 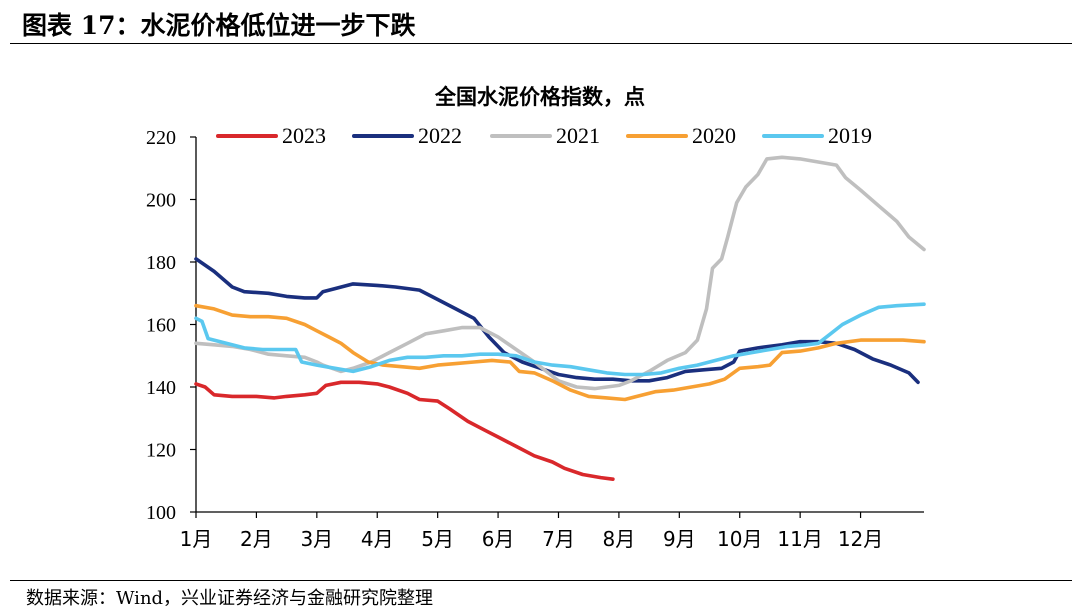 What do you see at coordinates (256, 539) in the screenshot?
I see `x-tick-label: 2月` at bounding box center [256, 539].